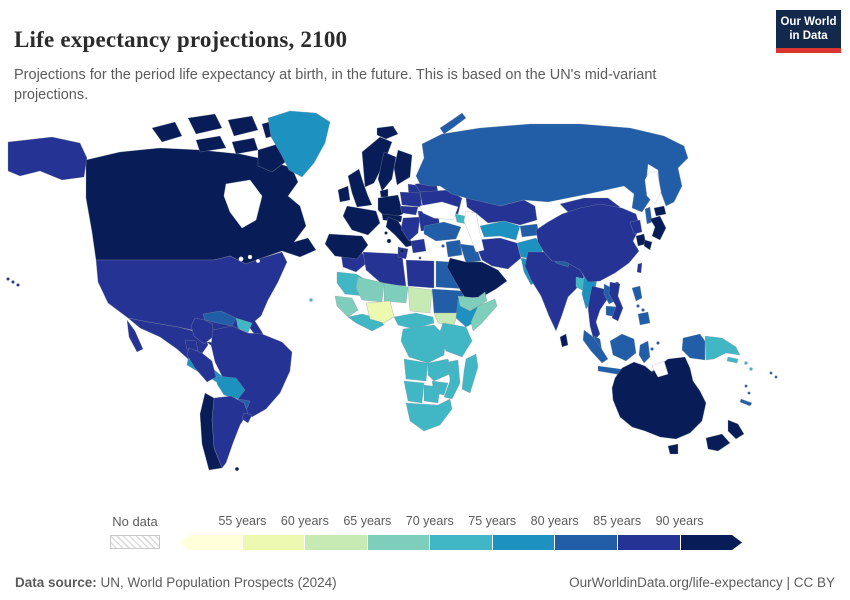 This screenshot has height=600, width=850. What do you see at coordinates (659, 398) in the screenshot?
I see `region-australia` at bounding box center [659, 398].